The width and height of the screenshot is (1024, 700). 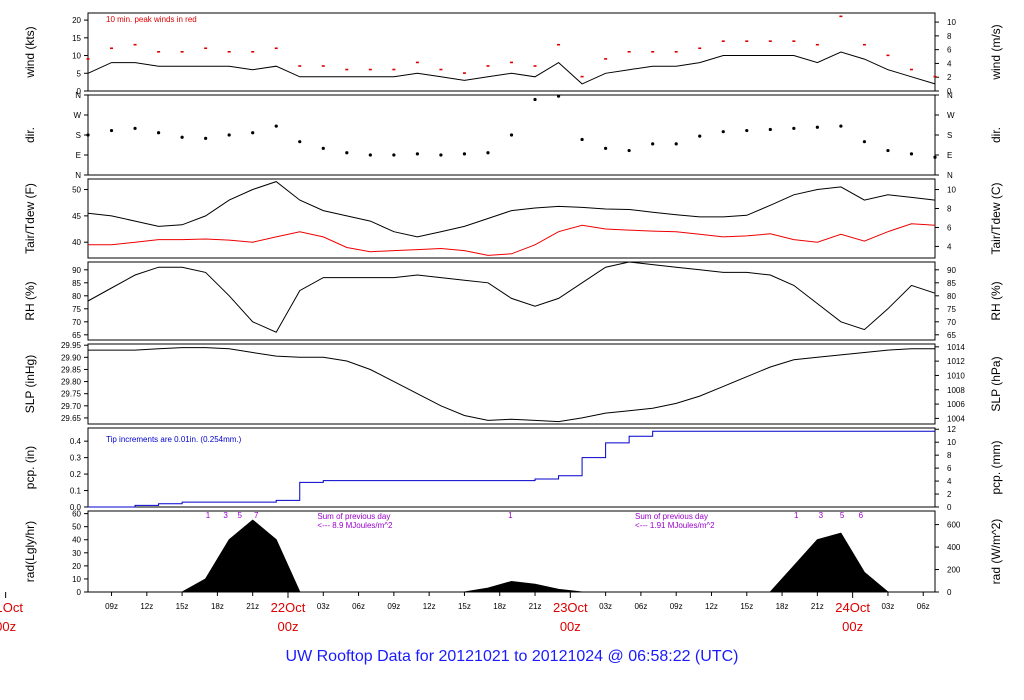 What do you see at coordinates (821, 515) in the screenshot?
I see `radiation-hour-mark: 3` at bounding box center [821, 515].